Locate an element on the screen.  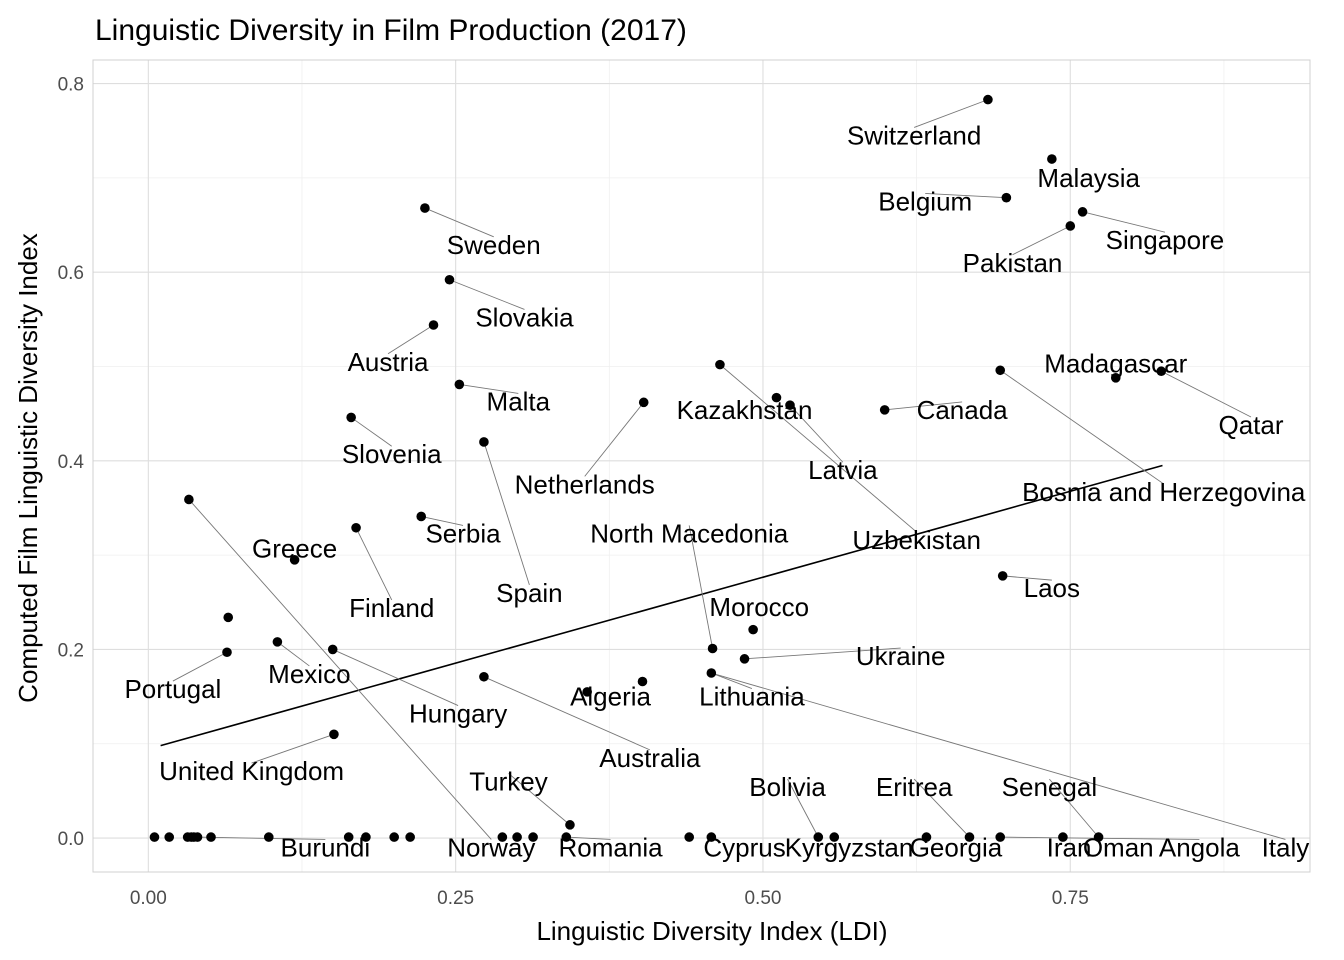
point-label: Sweden is located at coordinates (494, 245).